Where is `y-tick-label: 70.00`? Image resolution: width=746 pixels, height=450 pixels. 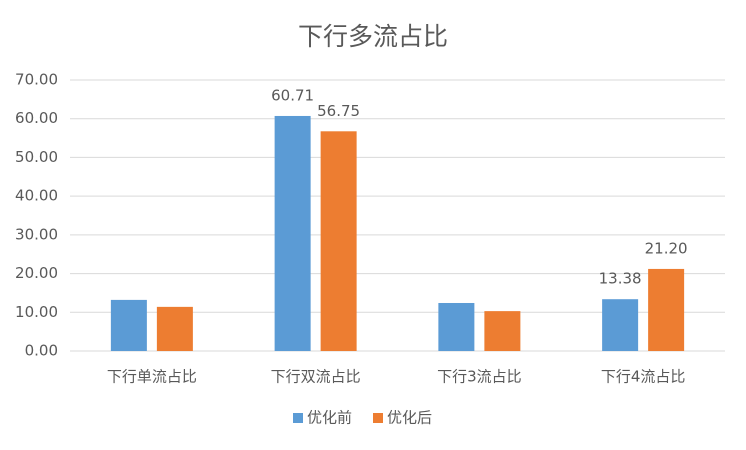 y-tick-label: 70.00 is located at coordinates (36, 80).